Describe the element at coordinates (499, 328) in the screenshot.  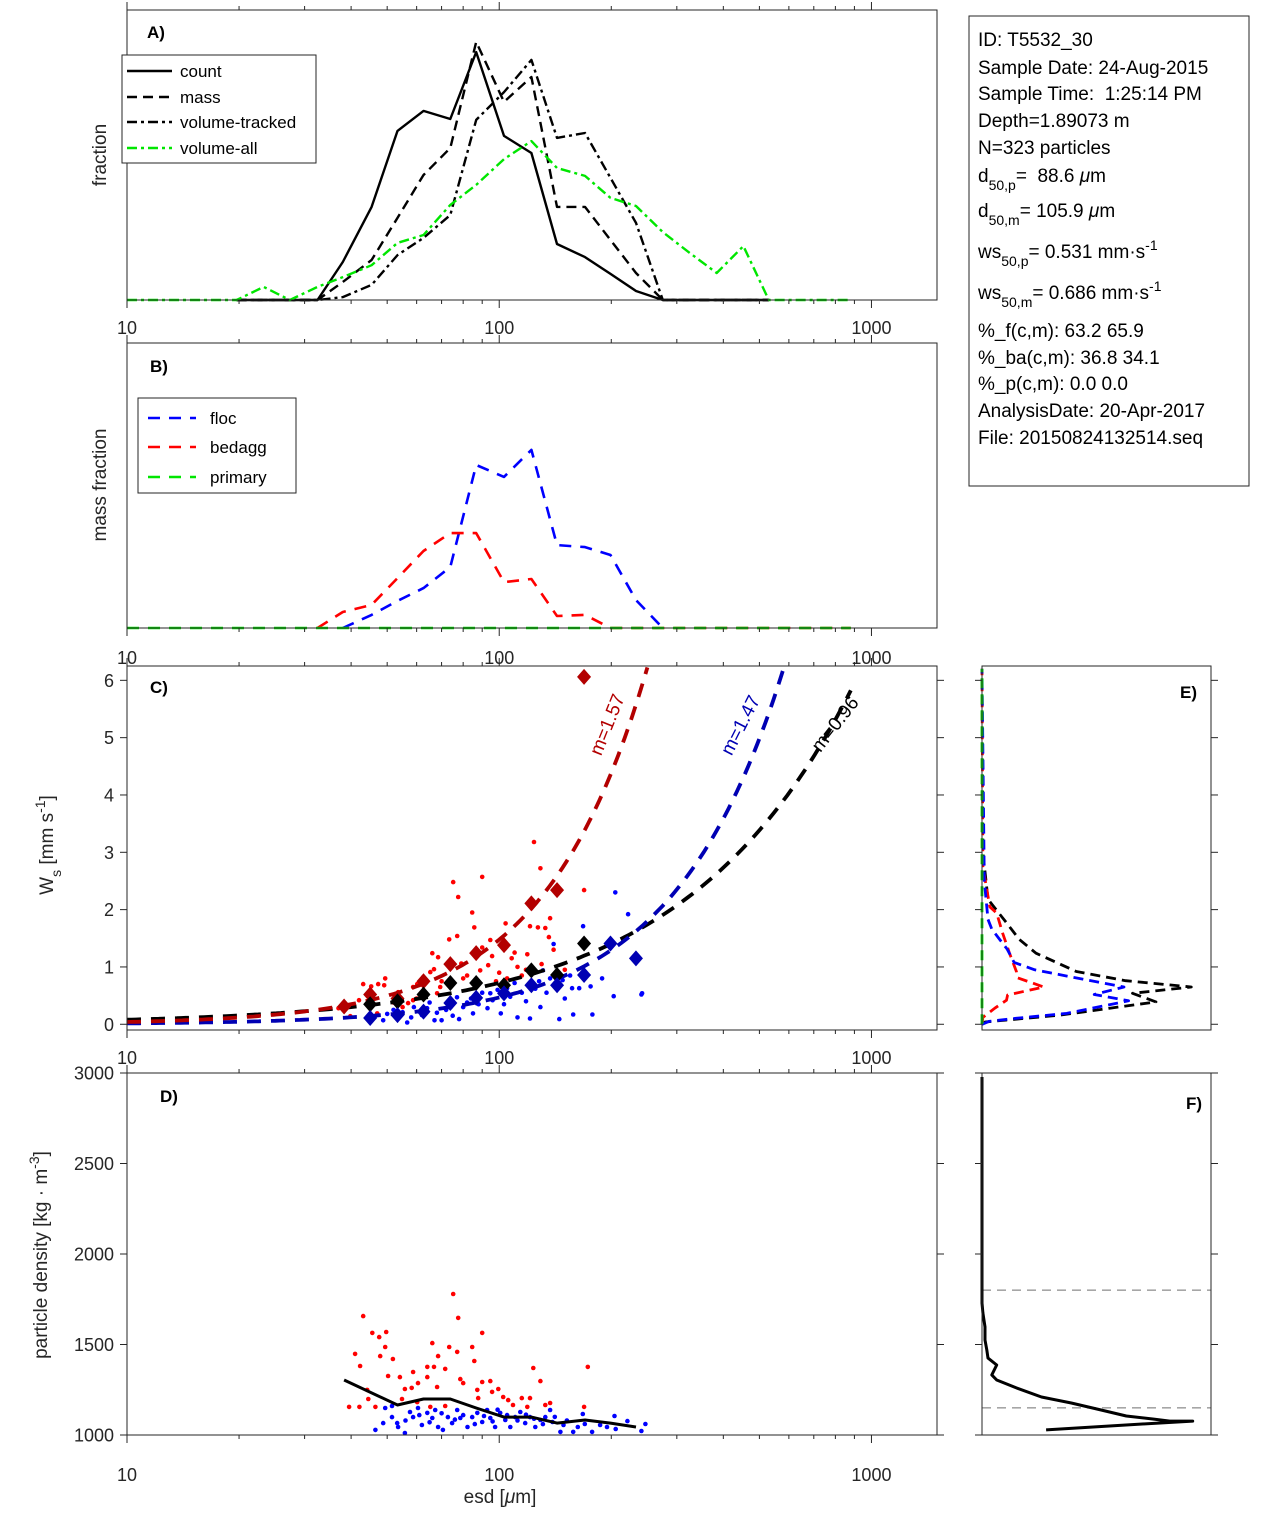
I see `x-tick-label: 100` at that location.